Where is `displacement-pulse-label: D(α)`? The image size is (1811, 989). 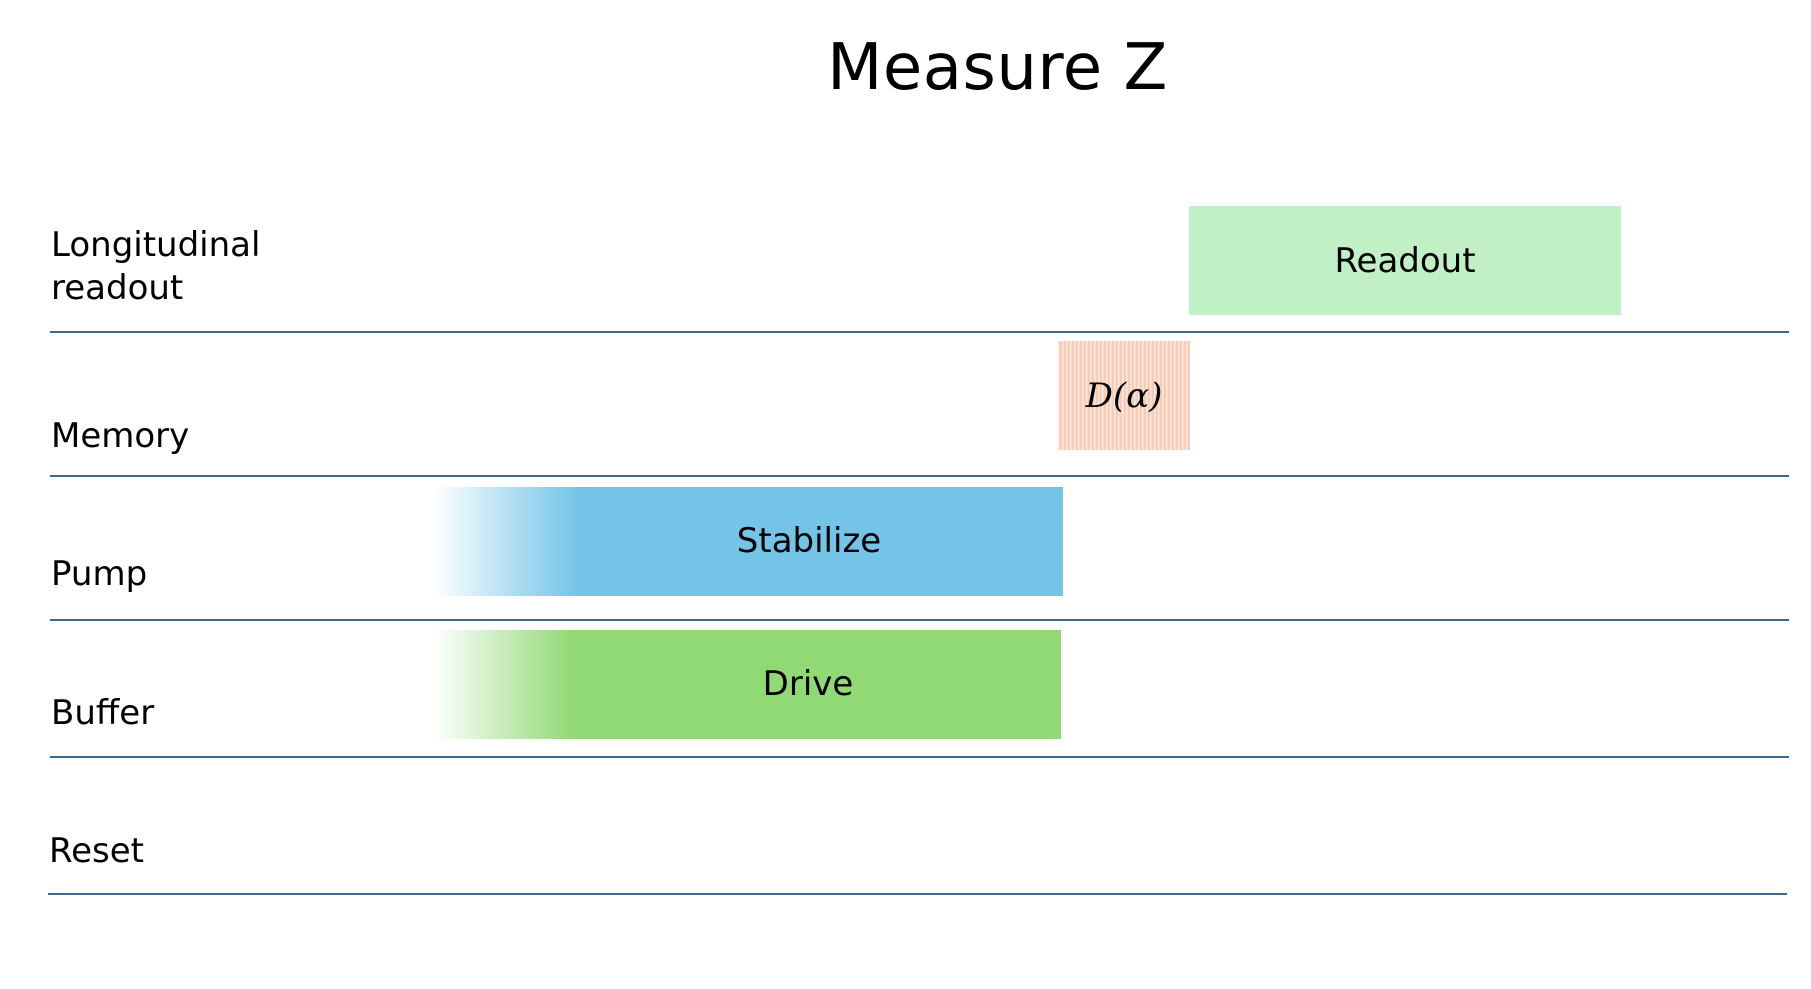 displacement-pulse-label: D(α) is located at coordinates (1124, 395).